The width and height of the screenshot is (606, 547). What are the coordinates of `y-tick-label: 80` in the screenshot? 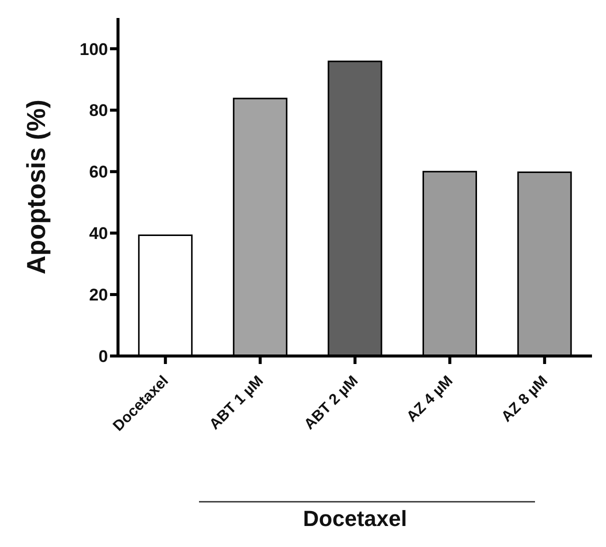 It's located at (98, 110).